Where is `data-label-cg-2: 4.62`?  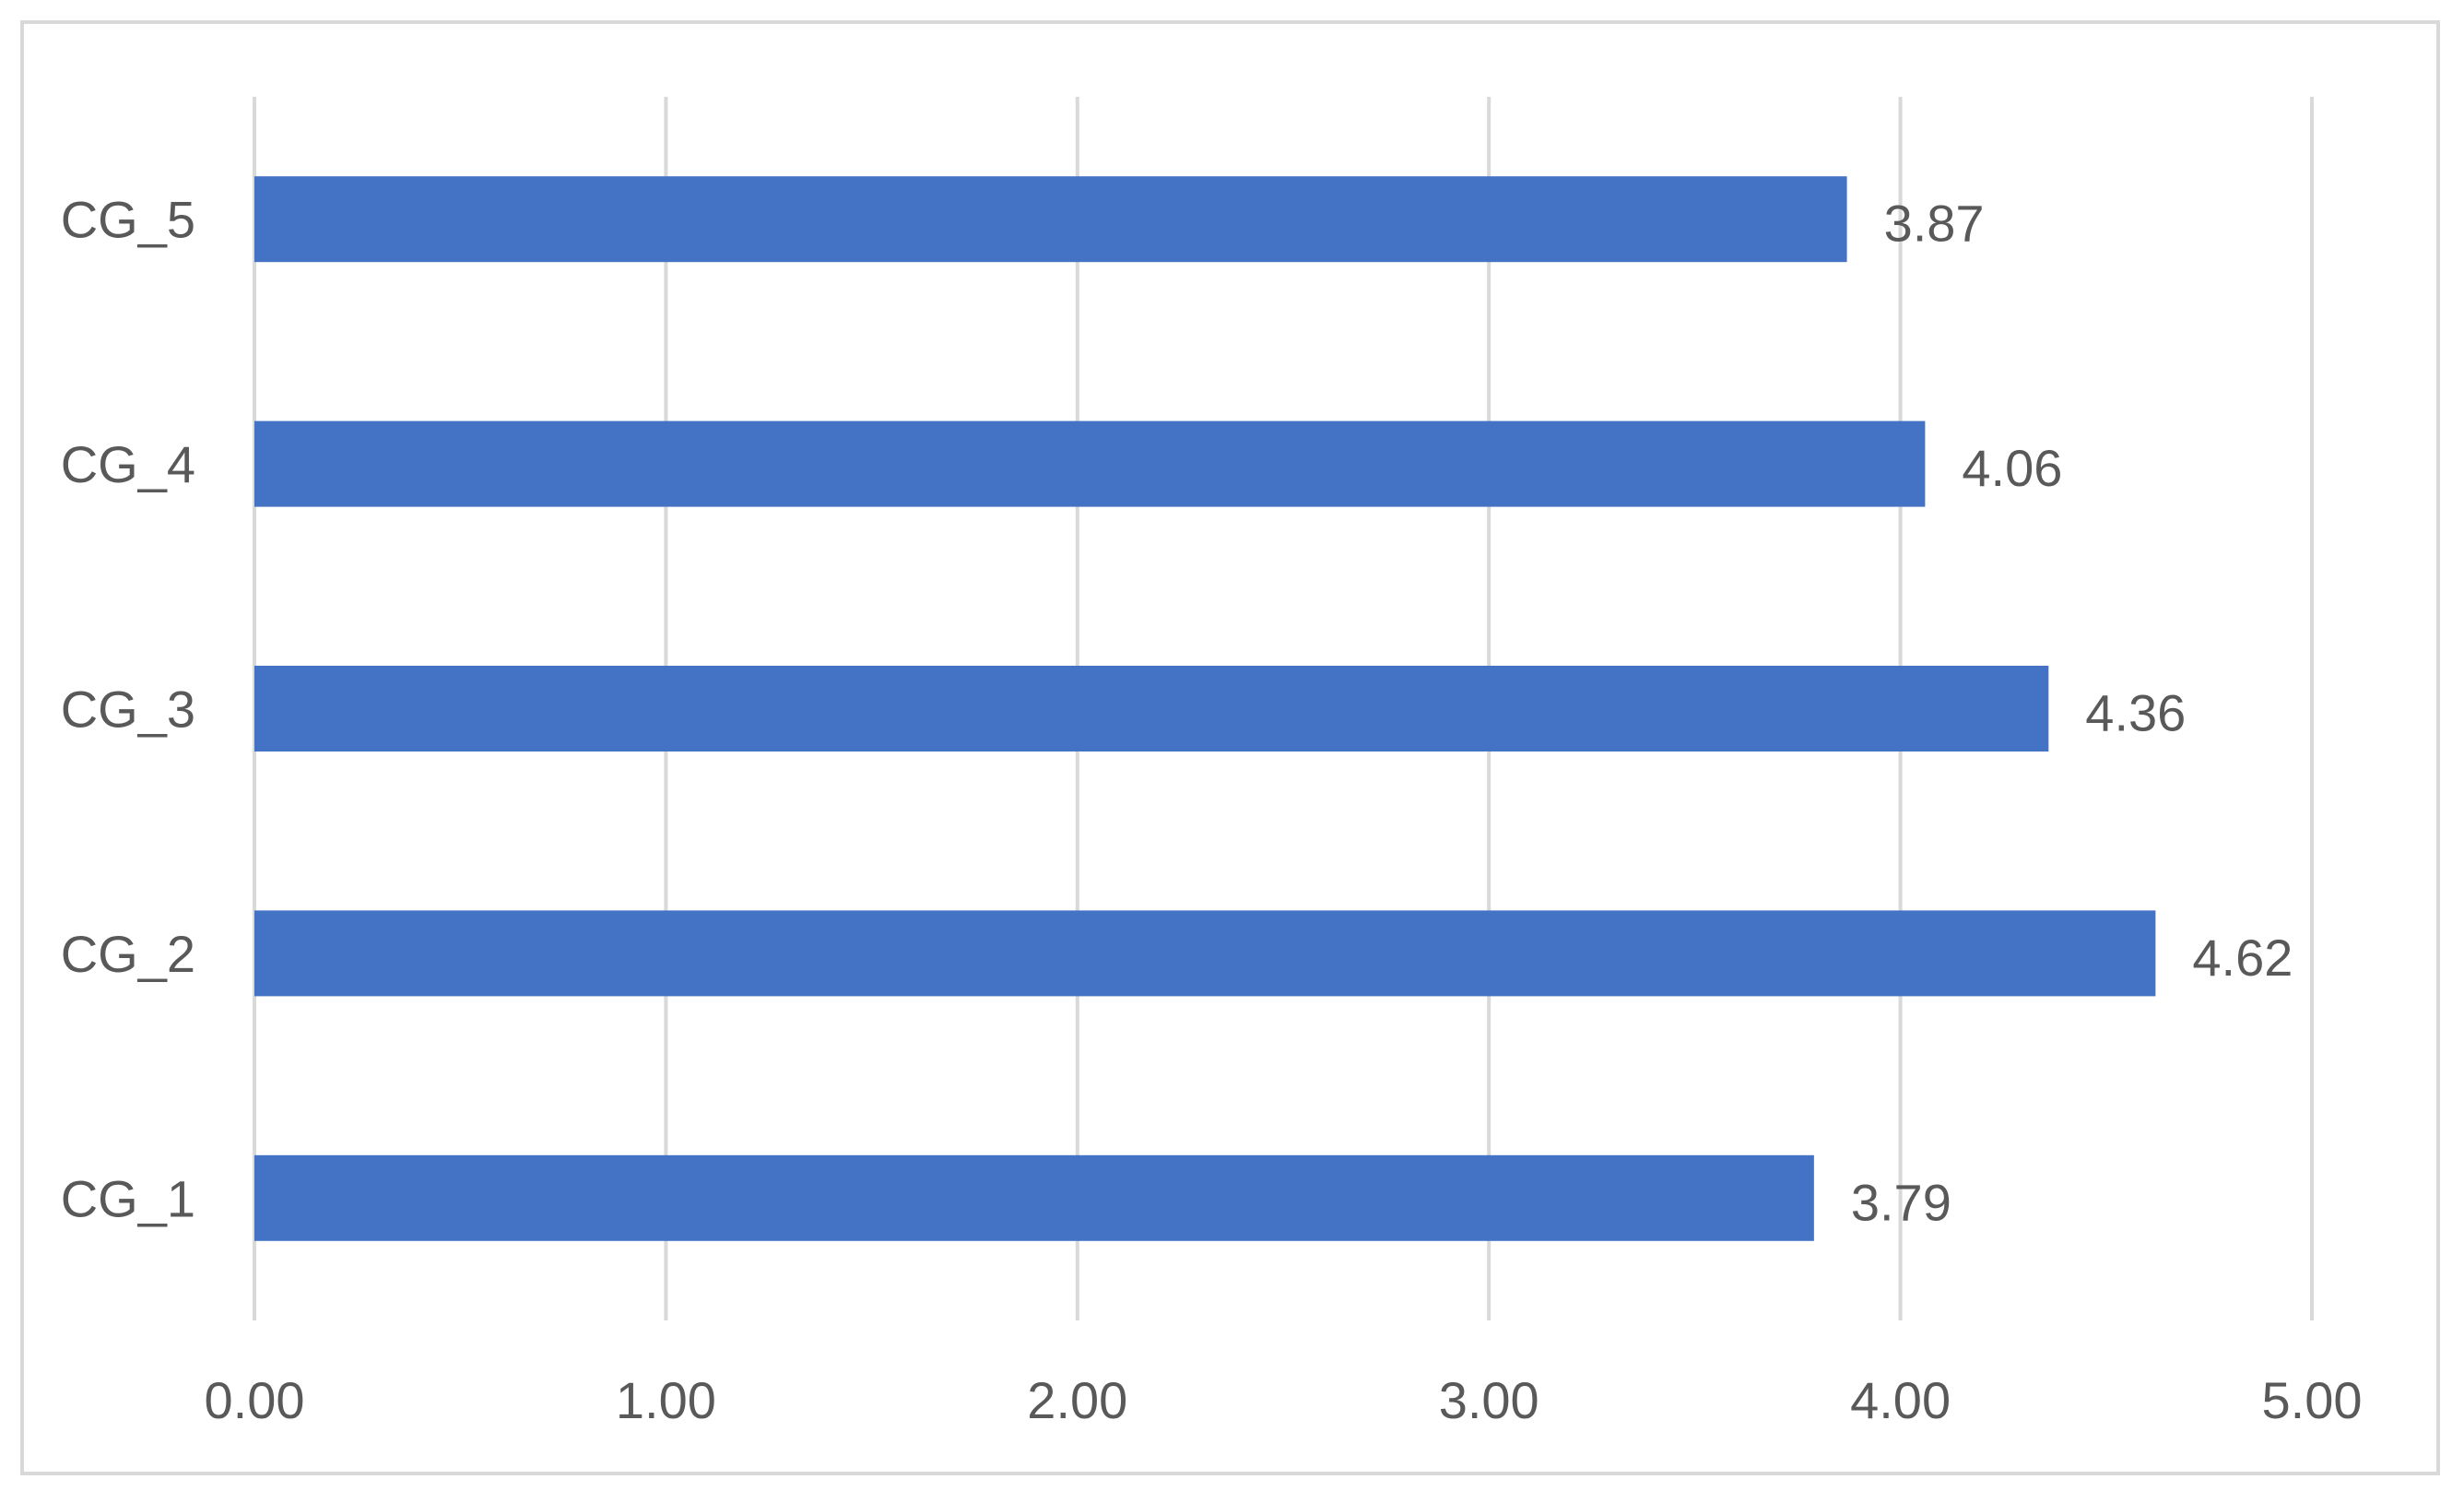 data-label-cg-2: 4.62 is located at coordinates (2242, 958).